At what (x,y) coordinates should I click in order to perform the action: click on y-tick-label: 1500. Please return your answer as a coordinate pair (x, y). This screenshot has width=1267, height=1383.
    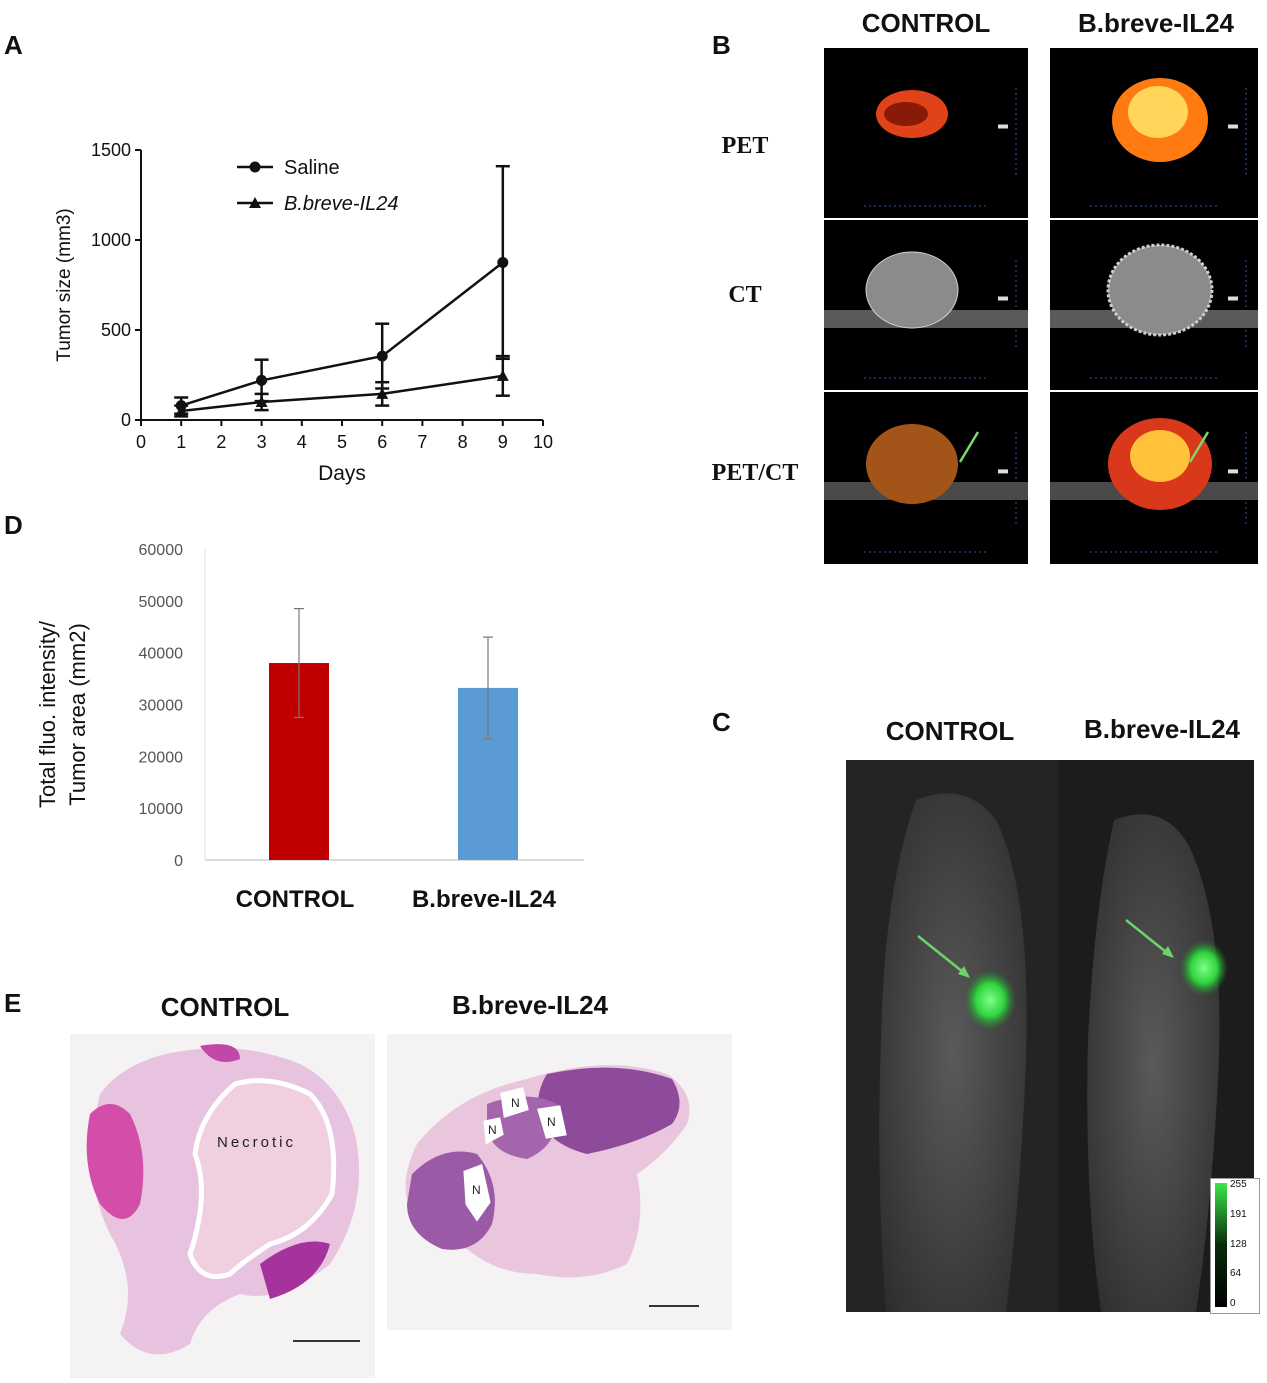
    Looking at the image, I should click on (111, 150).